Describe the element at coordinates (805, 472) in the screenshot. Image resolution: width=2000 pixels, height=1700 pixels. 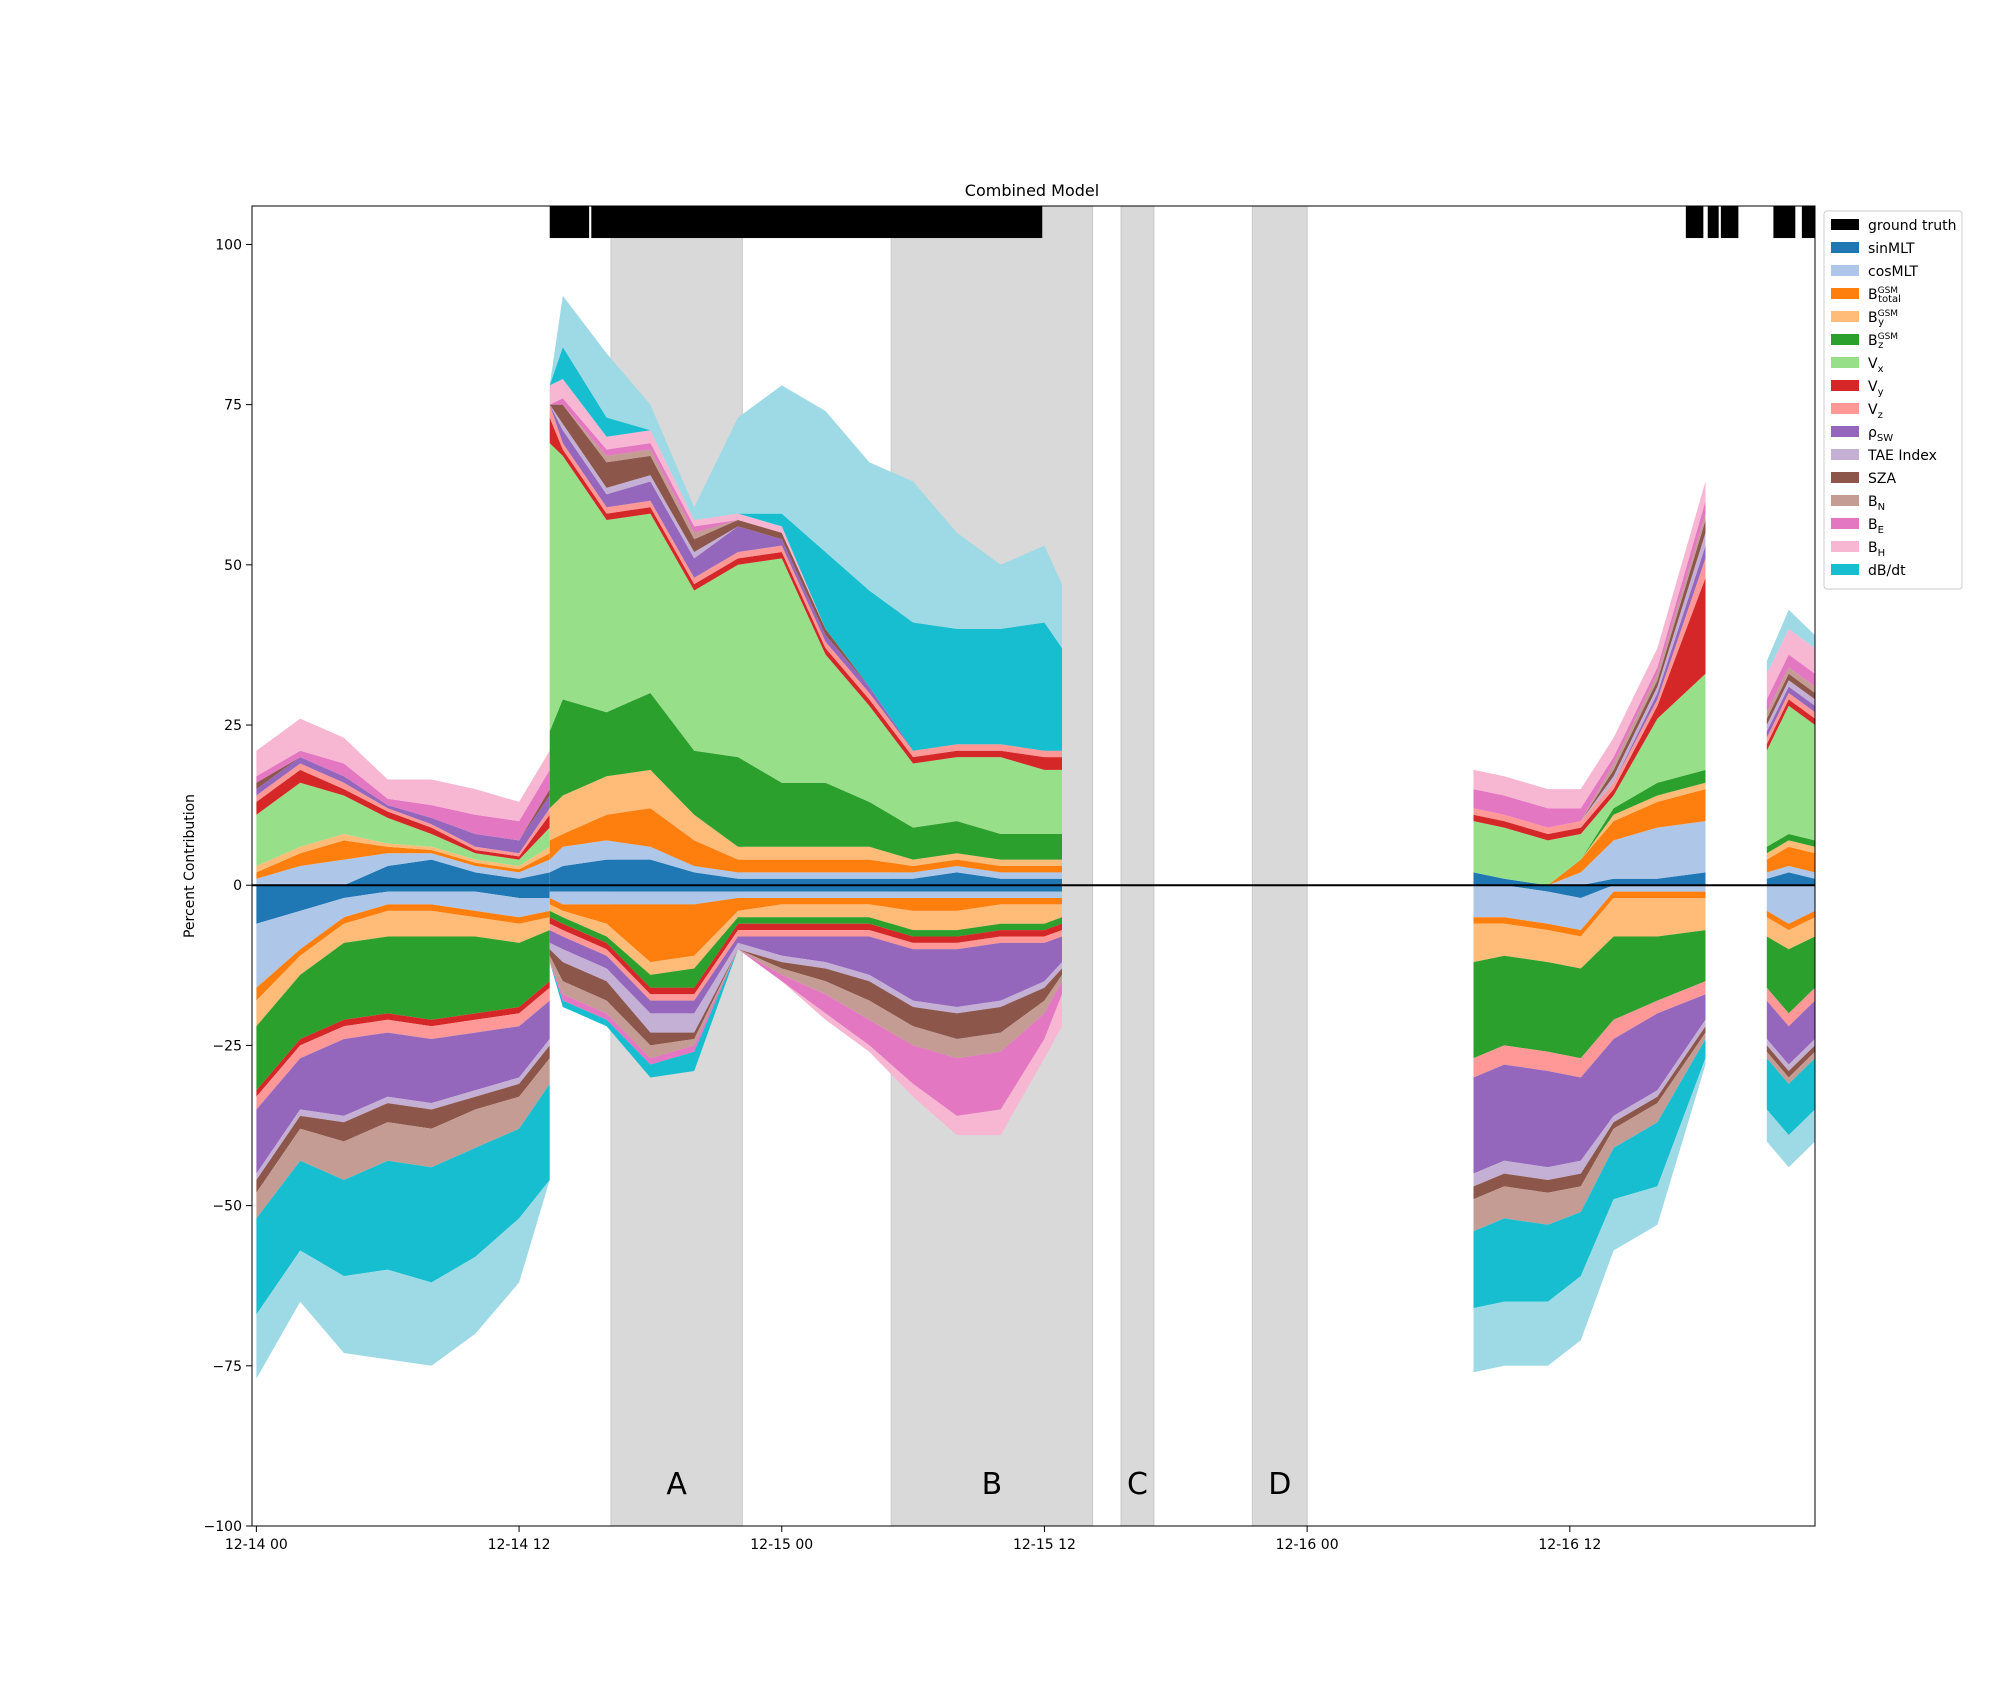
I see `area-extra-positive-seg1` at that location.